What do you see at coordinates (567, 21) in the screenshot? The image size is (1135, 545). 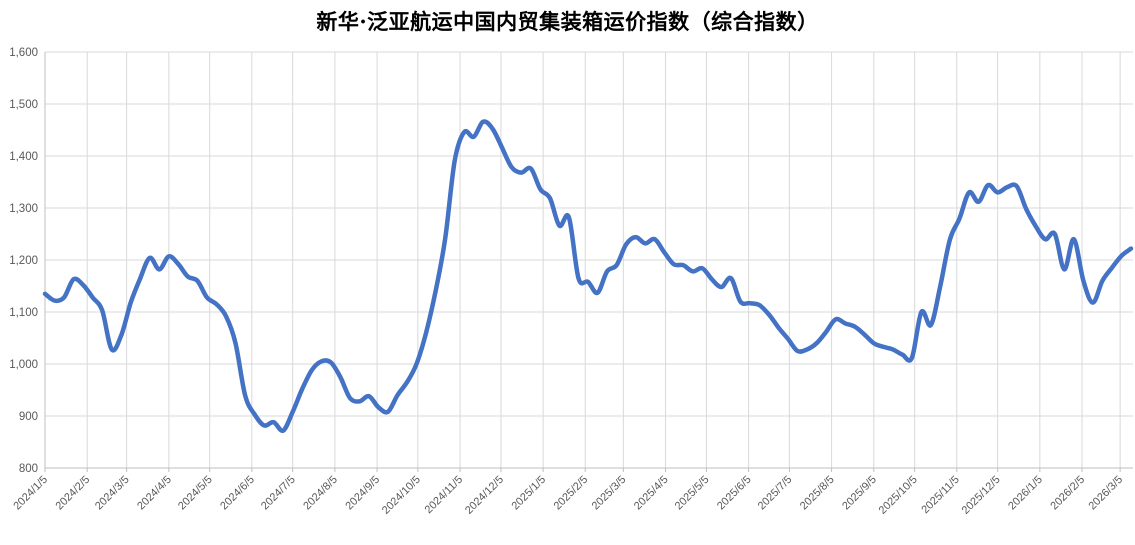 I see `chart-title: 新华·泛亚航运中国内贸集装箱运价指数（综合指数）` at bounding box center [567, 21].